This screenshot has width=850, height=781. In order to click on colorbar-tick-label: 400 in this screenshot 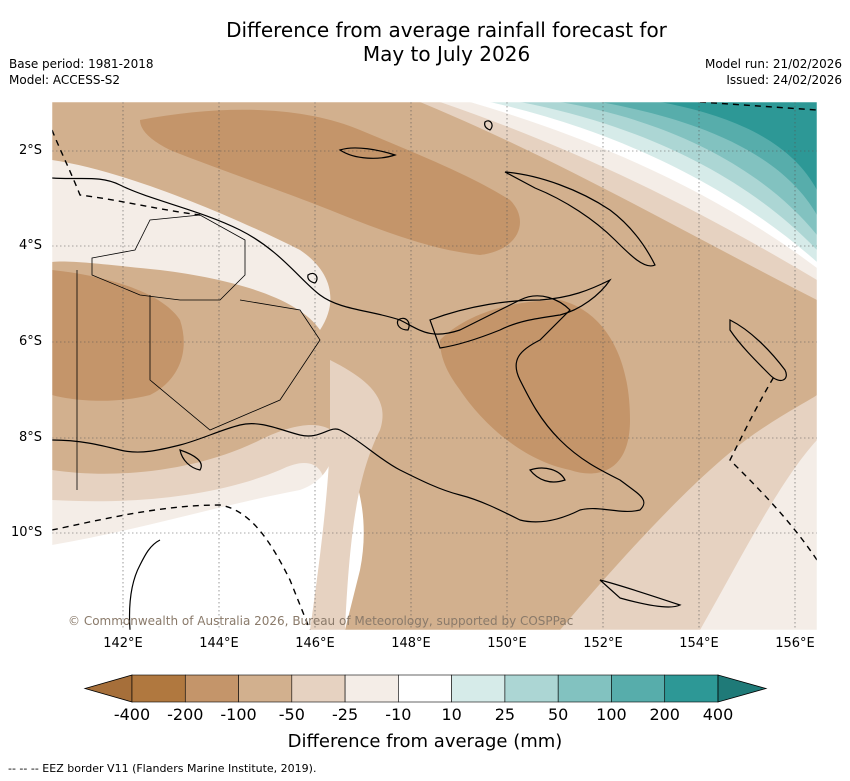, I will do `click(718, 714)`.